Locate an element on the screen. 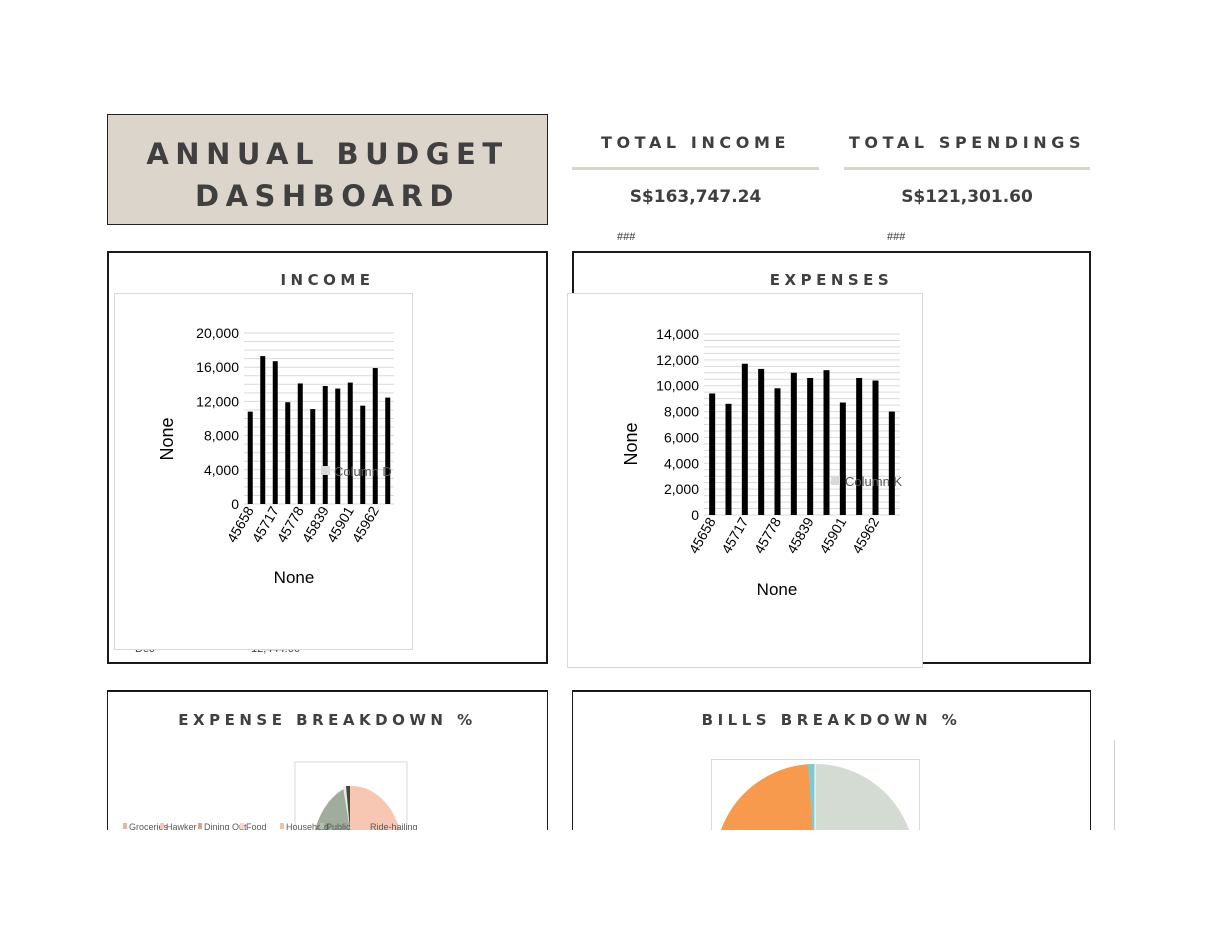 The image size is (1210, 935). expenses-x-tick-label: 45717 is located at coordinates (734, 535).